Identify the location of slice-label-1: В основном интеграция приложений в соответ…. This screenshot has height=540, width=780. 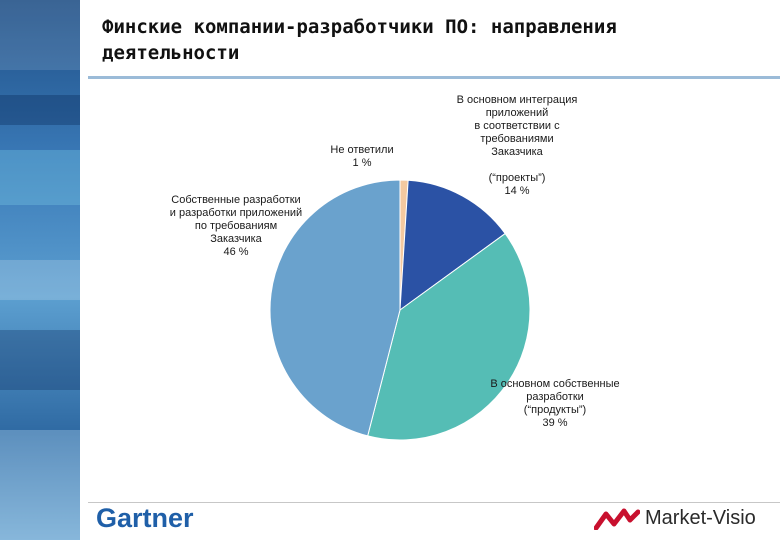
(517, 145).